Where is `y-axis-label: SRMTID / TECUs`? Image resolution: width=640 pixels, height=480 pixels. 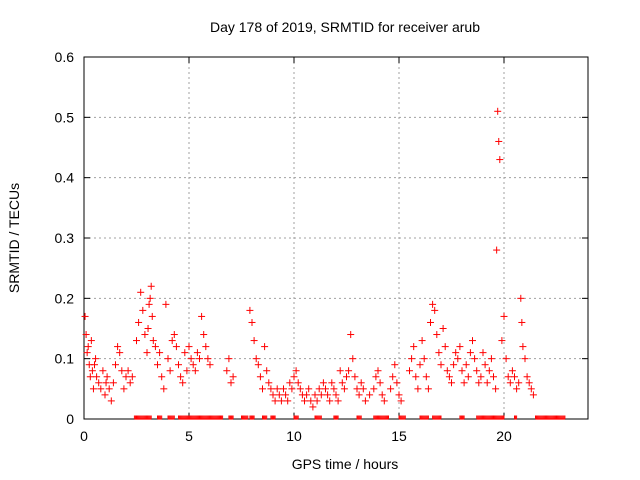
y-axis-label: SRMTID / TECUs is located at coordinates (14, 238).